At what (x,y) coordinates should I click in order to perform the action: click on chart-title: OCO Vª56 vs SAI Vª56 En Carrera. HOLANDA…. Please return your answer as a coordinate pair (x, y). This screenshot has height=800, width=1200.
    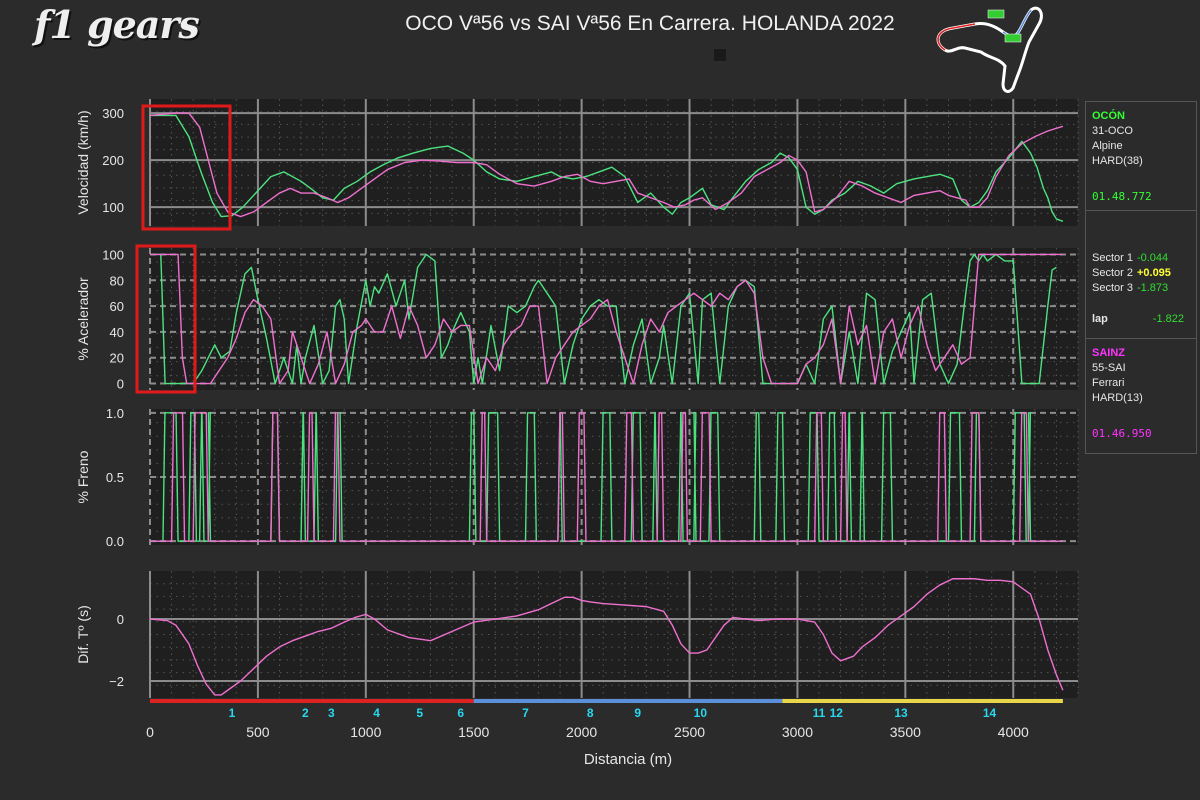
    Looking at the image, I should click on (650, 23).